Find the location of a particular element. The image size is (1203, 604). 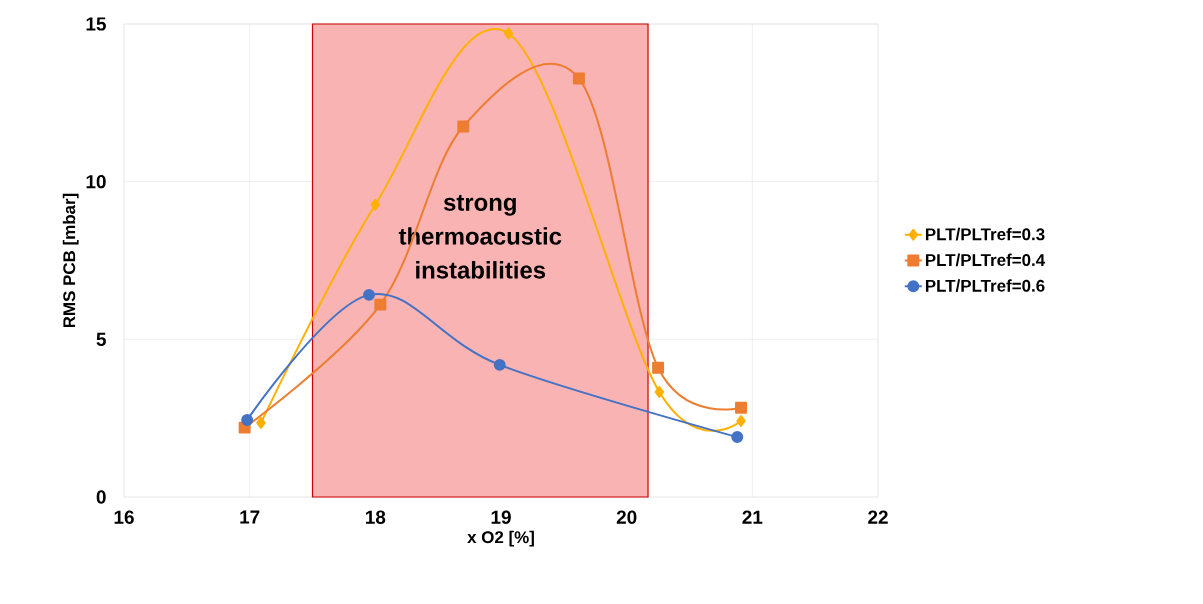

legend-label: PLT/PLTref=0.6 is located at coordinates (985, 285).